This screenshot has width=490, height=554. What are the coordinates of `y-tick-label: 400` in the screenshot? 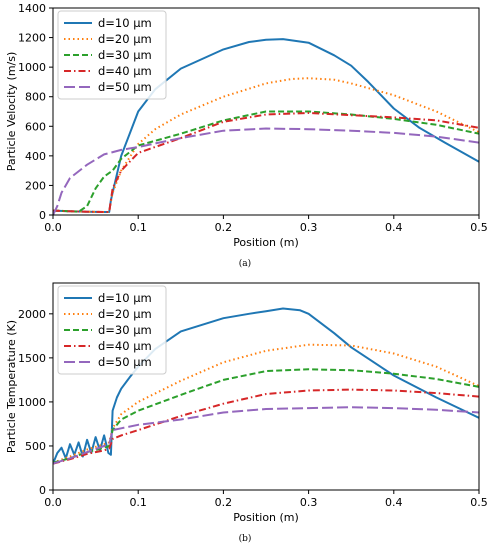 It's located at (35, 156).